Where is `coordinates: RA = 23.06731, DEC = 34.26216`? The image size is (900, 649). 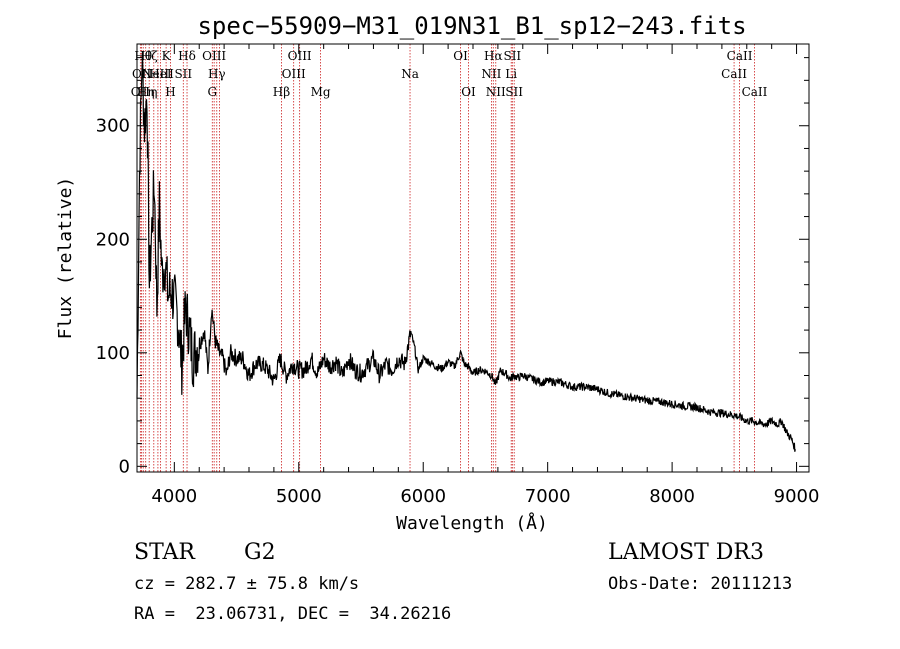
coordinates: RA = 23.06731, DEC = 34.26216 is located at coordinates (293, 614).